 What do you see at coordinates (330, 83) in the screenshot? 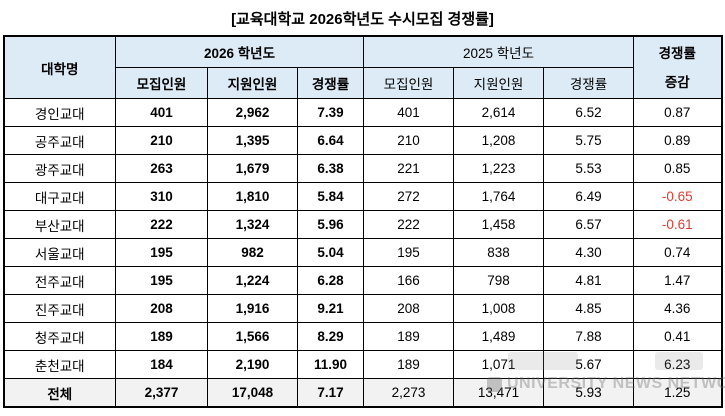
I see `header-ratio-2026: 경쟁률` at bounding box center [330, 83].